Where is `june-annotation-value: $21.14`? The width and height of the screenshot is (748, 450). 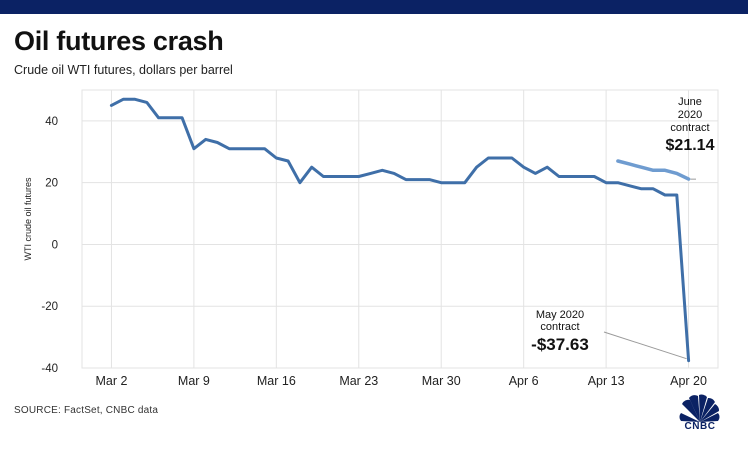
june-annotation-value: $21.14 is located at coordinates (690, 145).